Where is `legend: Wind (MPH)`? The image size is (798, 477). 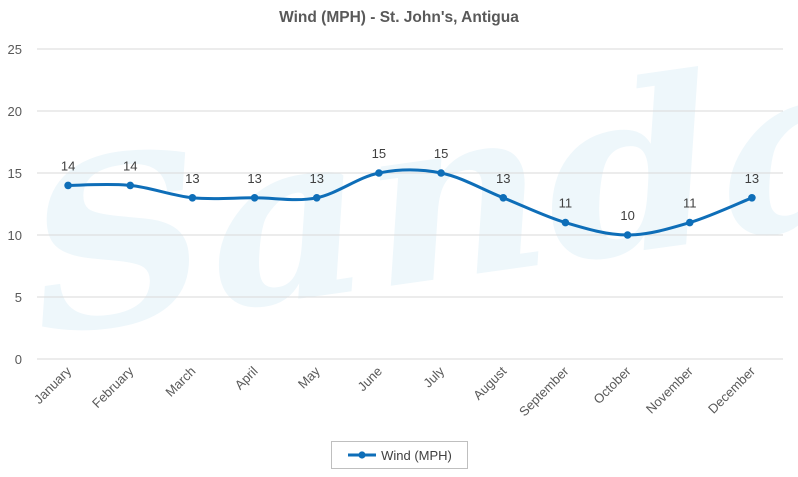
legend: Wind (MPH) is located at coordinates (399, 455).